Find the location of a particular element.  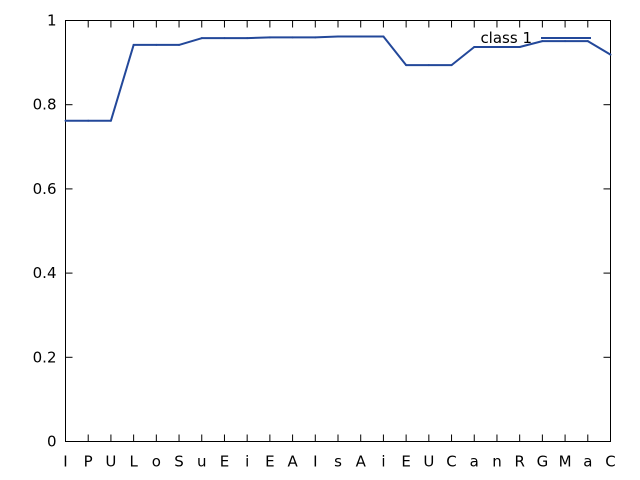

x-tick-label: R is located at coordinates (519, 462).